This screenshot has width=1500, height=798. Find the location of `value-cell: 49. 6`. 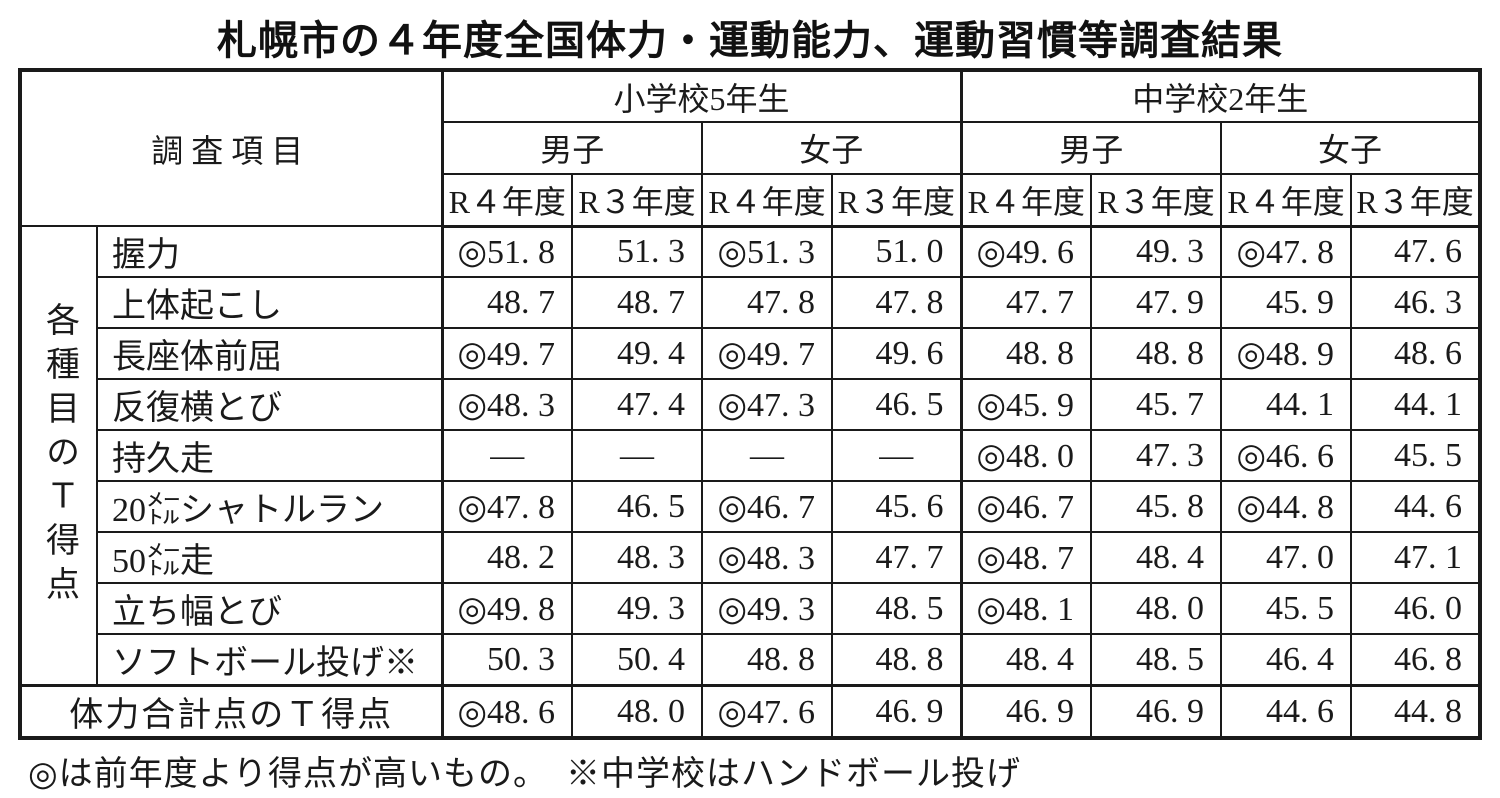

value-cell: 49. 6 is located at coordinates (897, 353).